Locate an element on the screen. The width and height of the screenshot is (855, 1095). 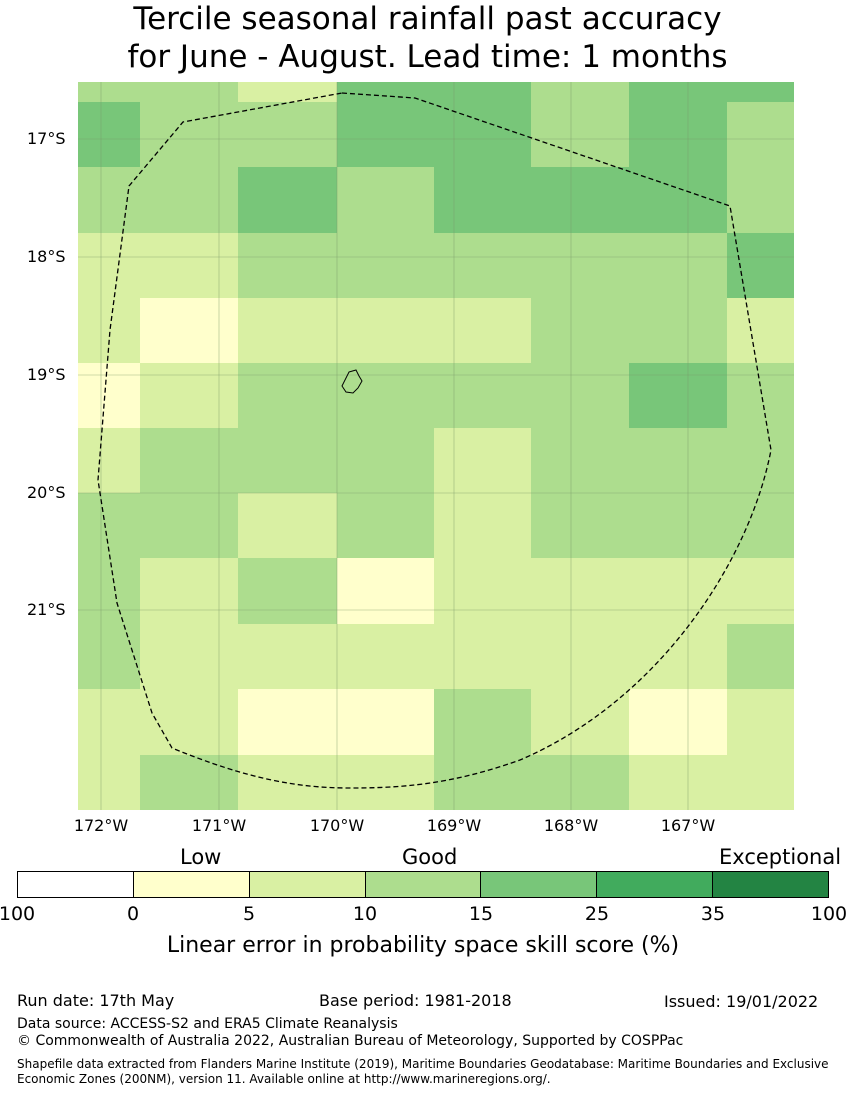
lat-label-19s: 19°S is located at coordinates (46, 374).